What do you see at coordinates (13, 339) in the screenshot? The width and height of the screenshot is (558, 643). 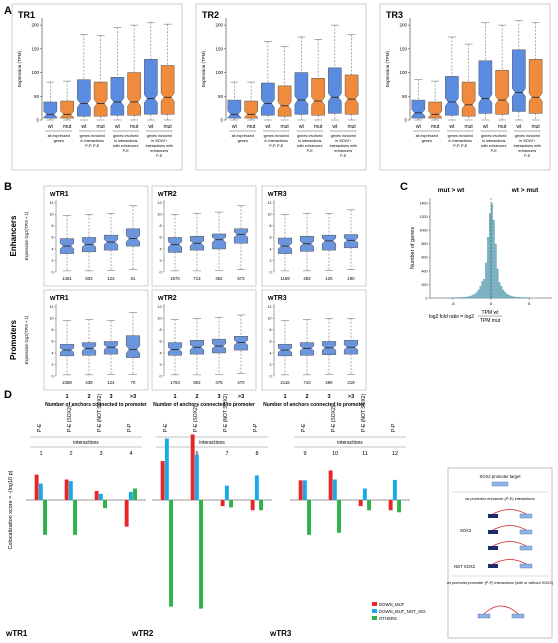 I see `panel-b-row-label-1: Promoters` at bounding box center [13, 339].